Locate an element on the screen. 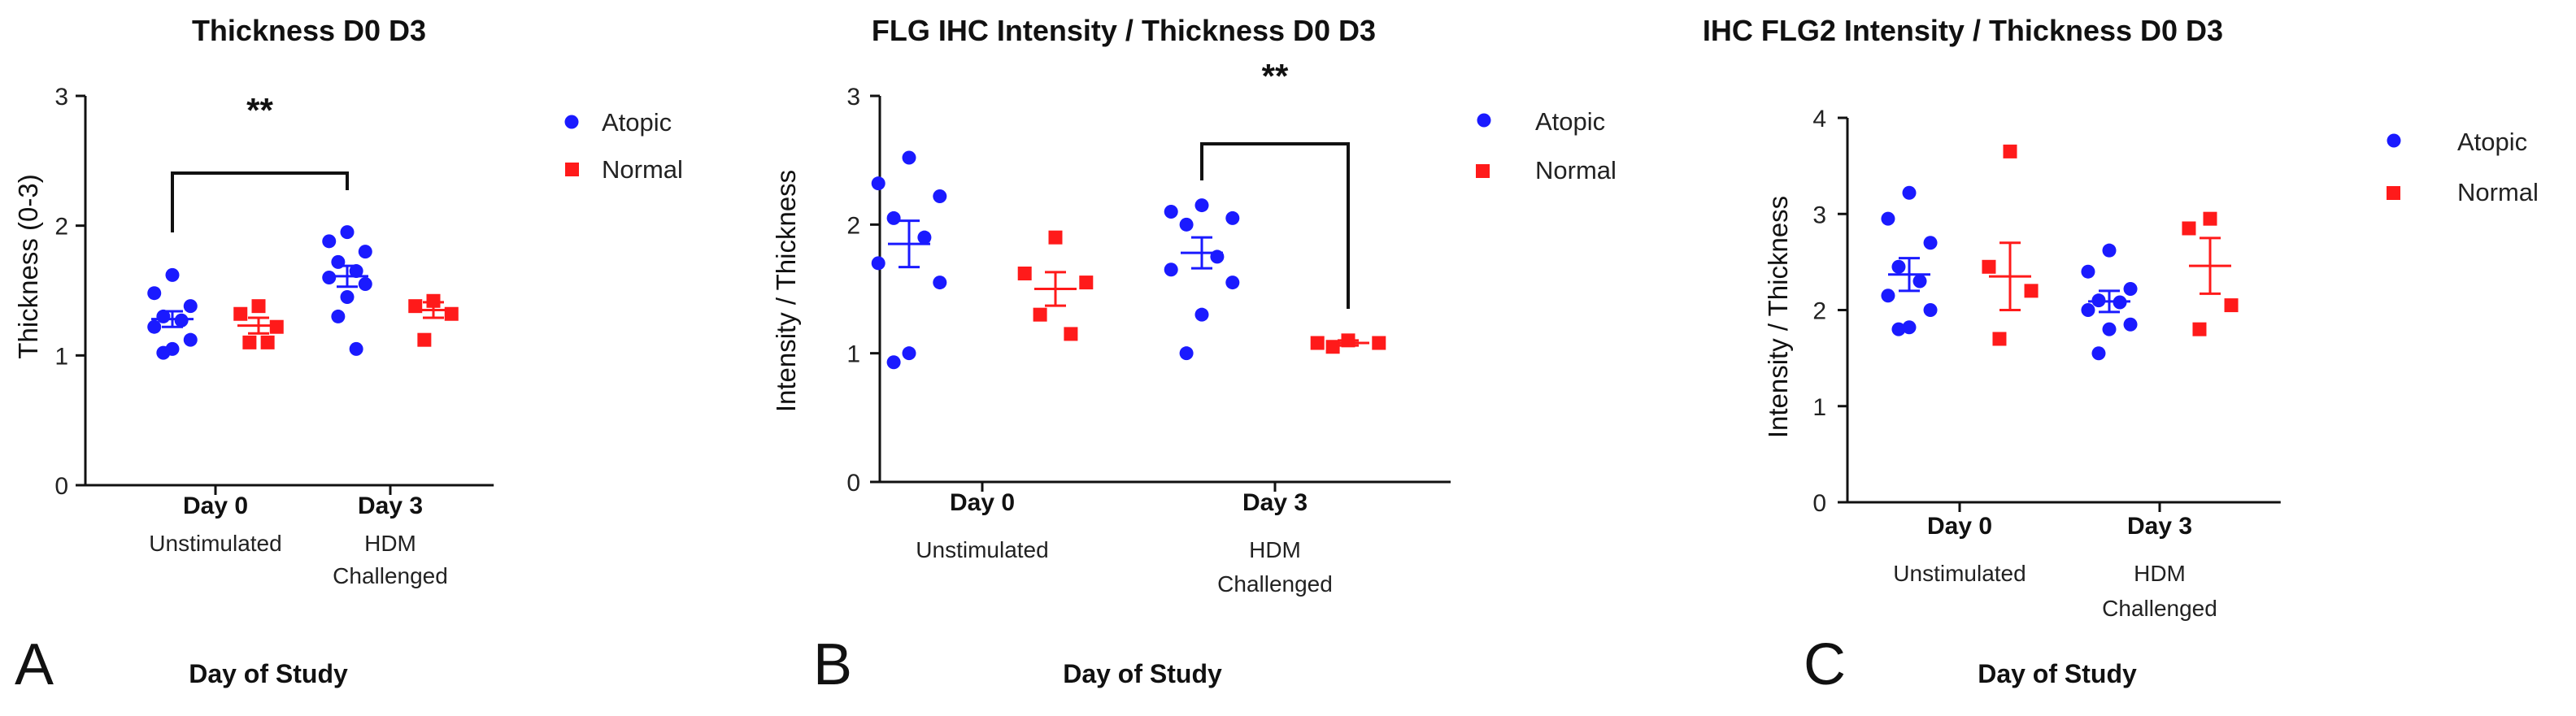 This screenshot has height=716, width=2576. panel-c-letter: C is located at coordinates (1825, 664).